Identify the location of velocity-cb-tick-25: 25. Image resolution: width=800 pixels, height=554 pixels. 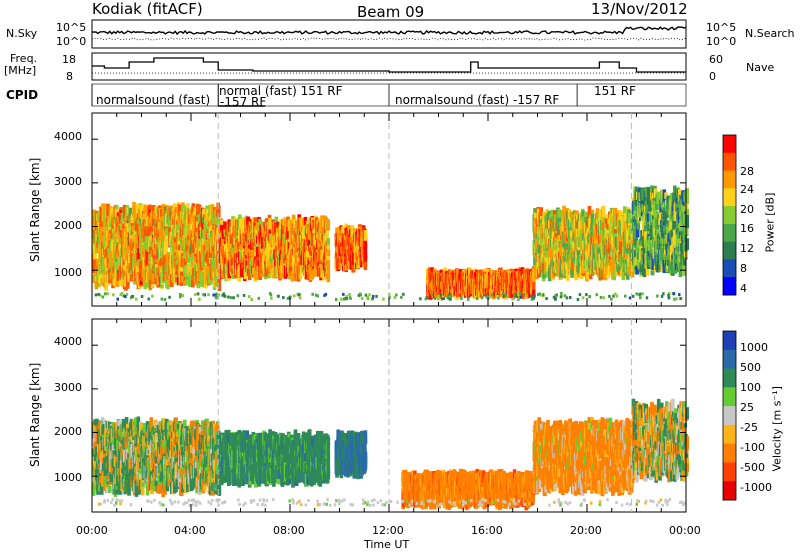
(747, 407).